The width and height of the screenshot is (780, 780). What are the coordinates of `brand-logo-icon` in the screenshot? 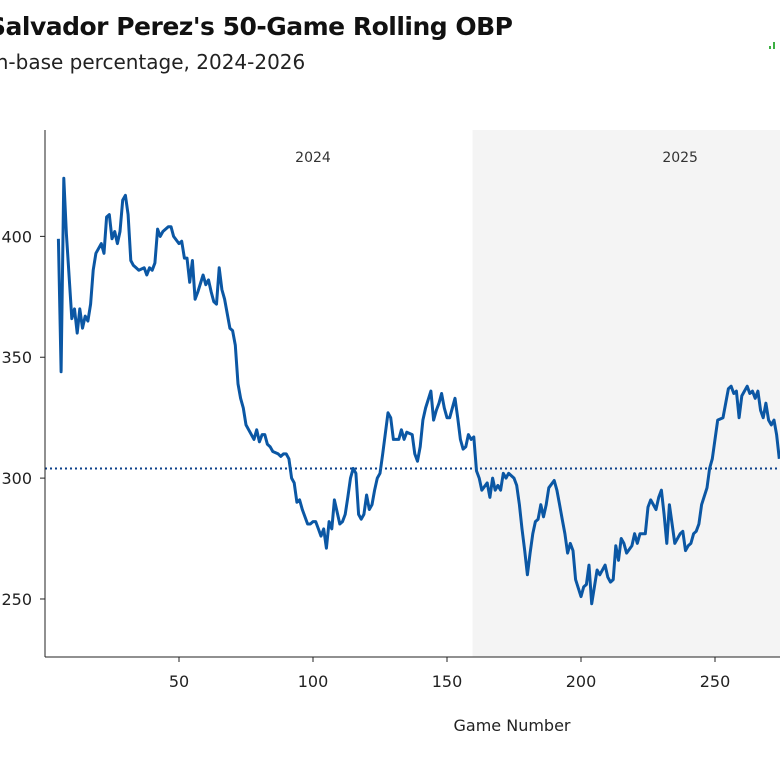 It's located at (772, 45).